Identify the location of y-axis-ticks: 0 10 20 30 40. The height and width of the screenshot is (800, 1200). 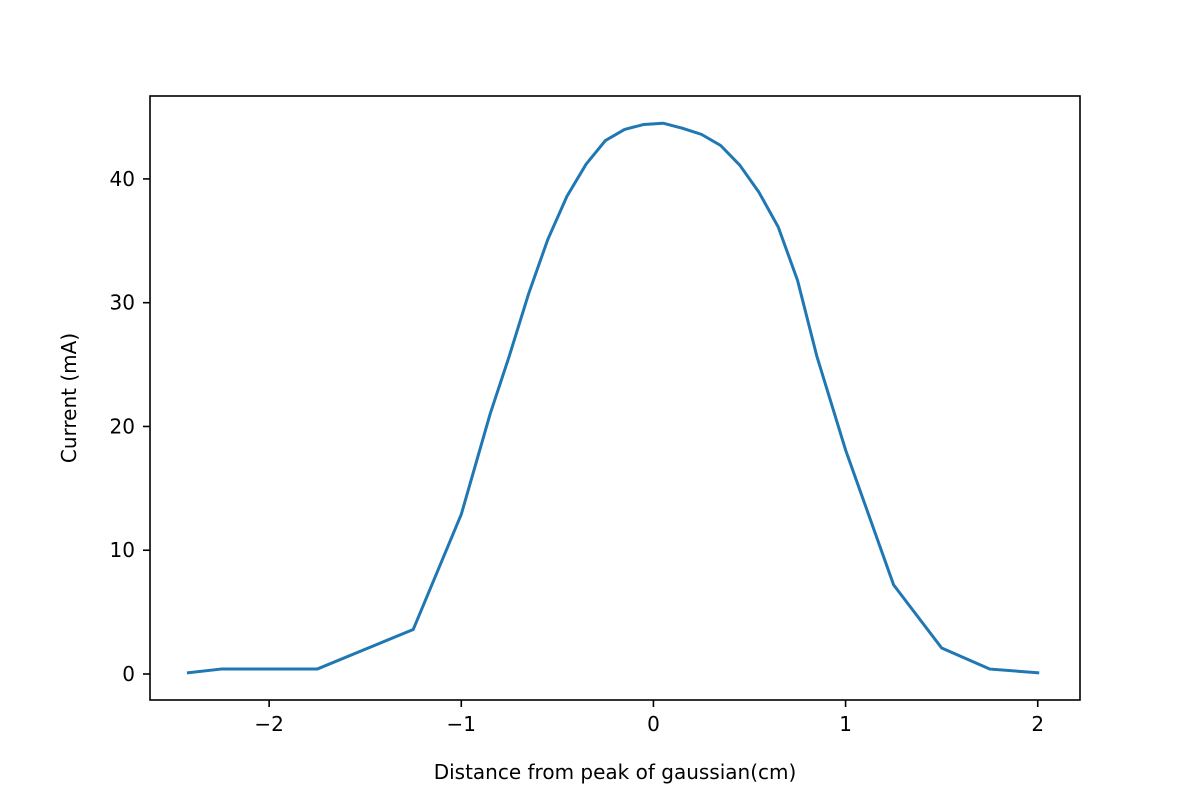
(130, 426).